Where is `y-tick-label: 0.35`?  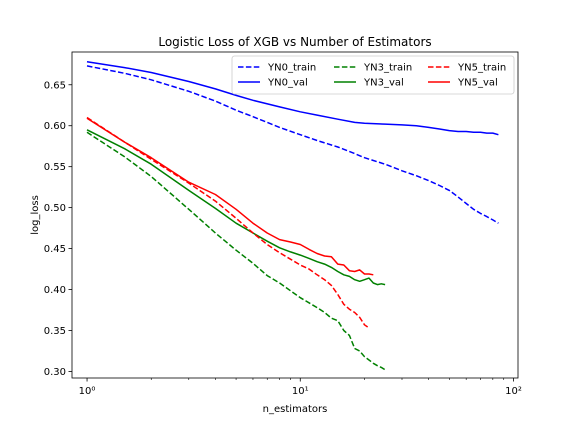 y-tick-label: 0.35 is located at coordinates (55, 331).